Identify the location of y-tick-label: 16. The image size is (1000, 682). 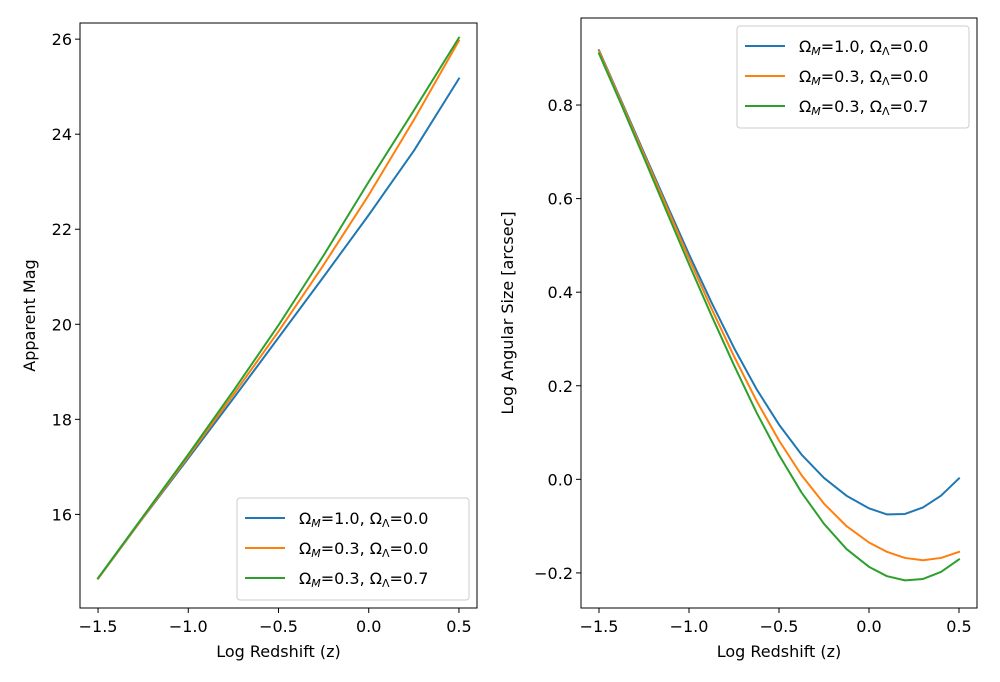
(62, 514).